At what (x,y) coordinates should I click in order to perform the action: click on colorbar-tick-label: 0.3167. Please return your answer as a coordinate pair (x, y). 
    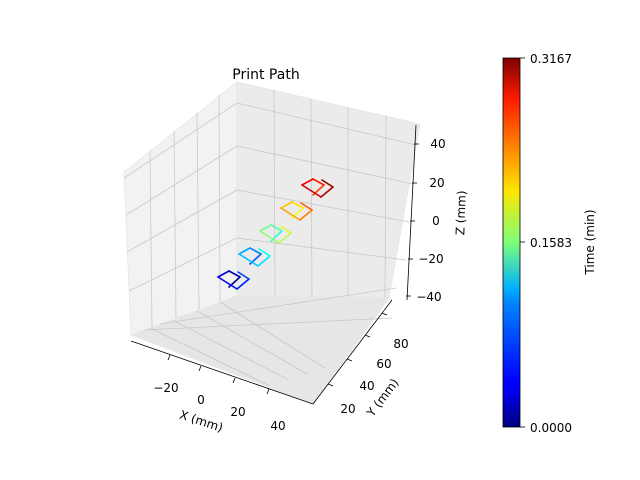
    Looking at the image, I should click on (551, 59).